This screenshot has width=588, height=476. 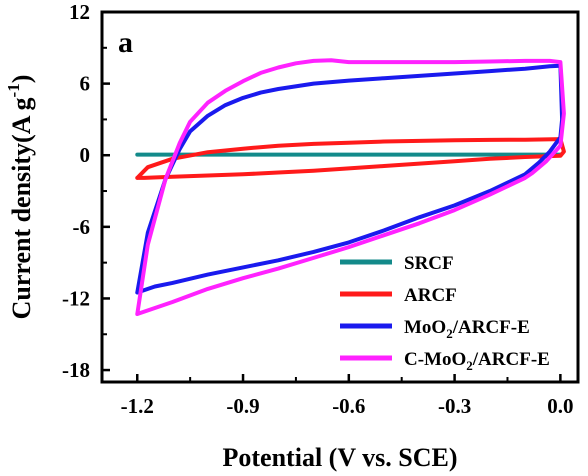 I want to click on x-tick-label: -0.3, so click(x=454, y=406).